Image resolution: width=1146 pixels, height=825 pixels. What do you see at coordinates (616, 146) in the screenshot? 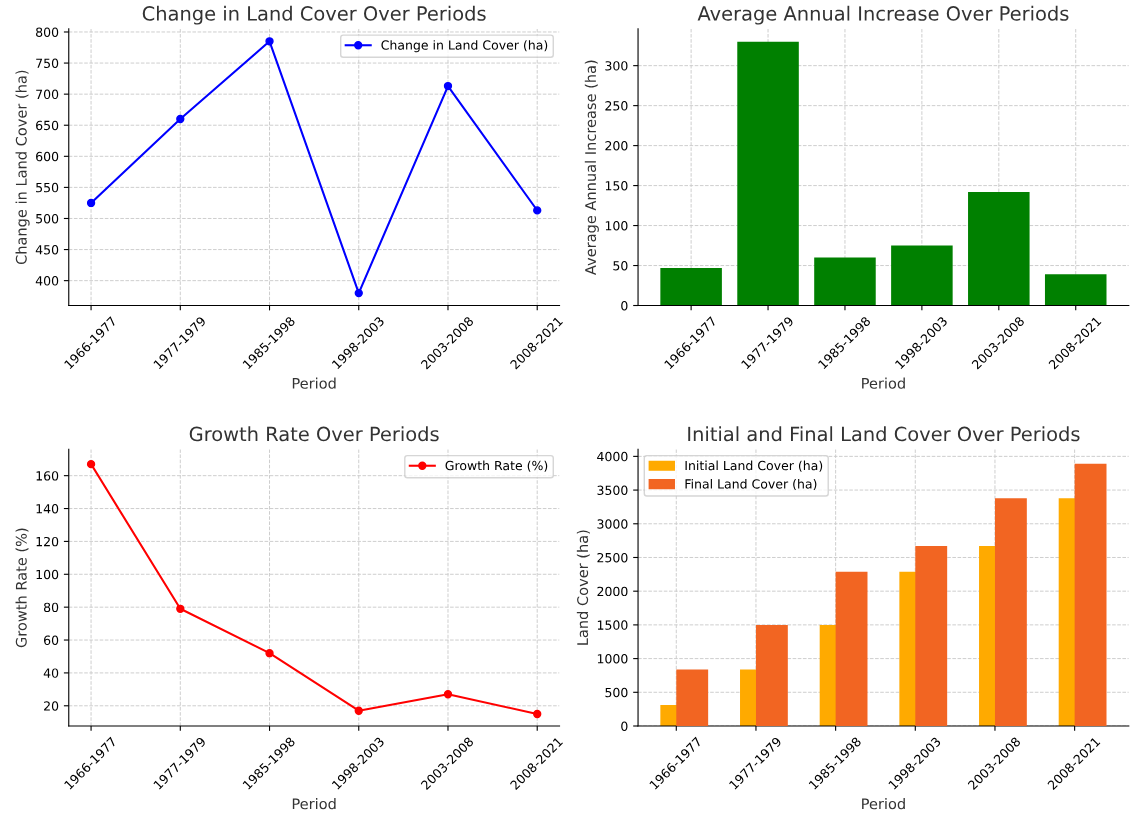
I see `y-tick-label: 200` at bounding box center [616, 146].